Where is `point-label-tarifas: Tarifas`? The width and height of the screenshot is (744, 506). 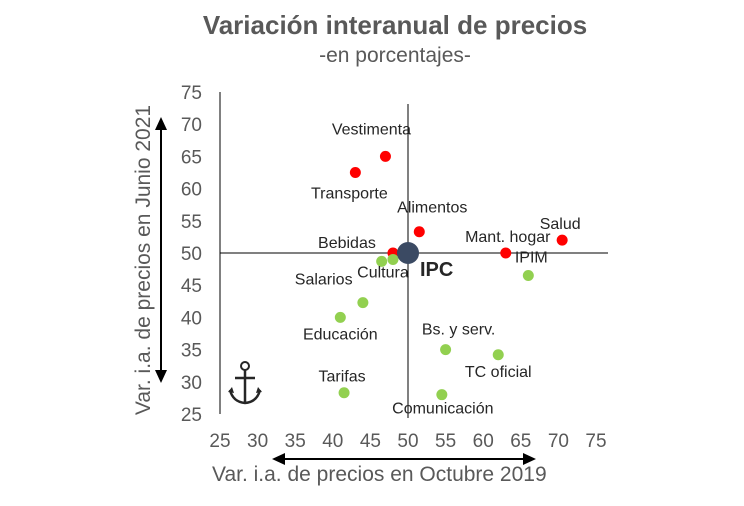 point-label-tarifas: Tarifas is located at coordinates (342, 377).